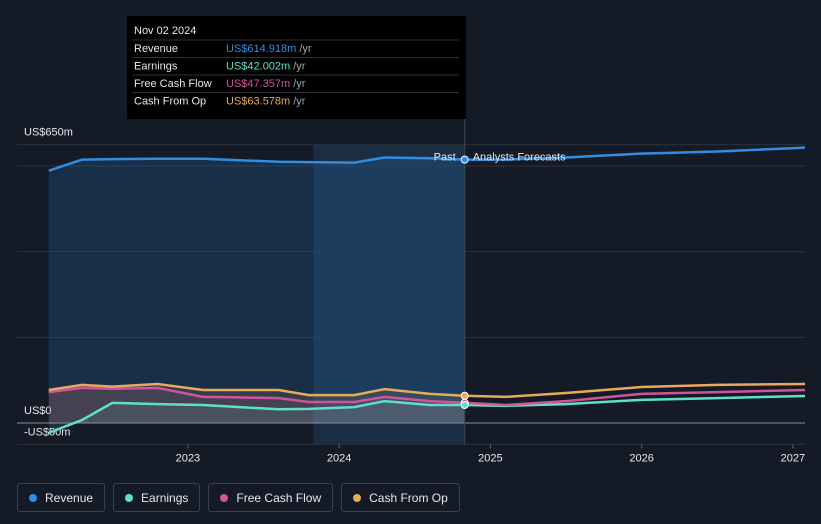 This screenshot has width=821, height=524. What do you see at coordinates (188, 458) in the screenshot?
I see `x-tick-label: 2023` at bounding box center [188, 458].